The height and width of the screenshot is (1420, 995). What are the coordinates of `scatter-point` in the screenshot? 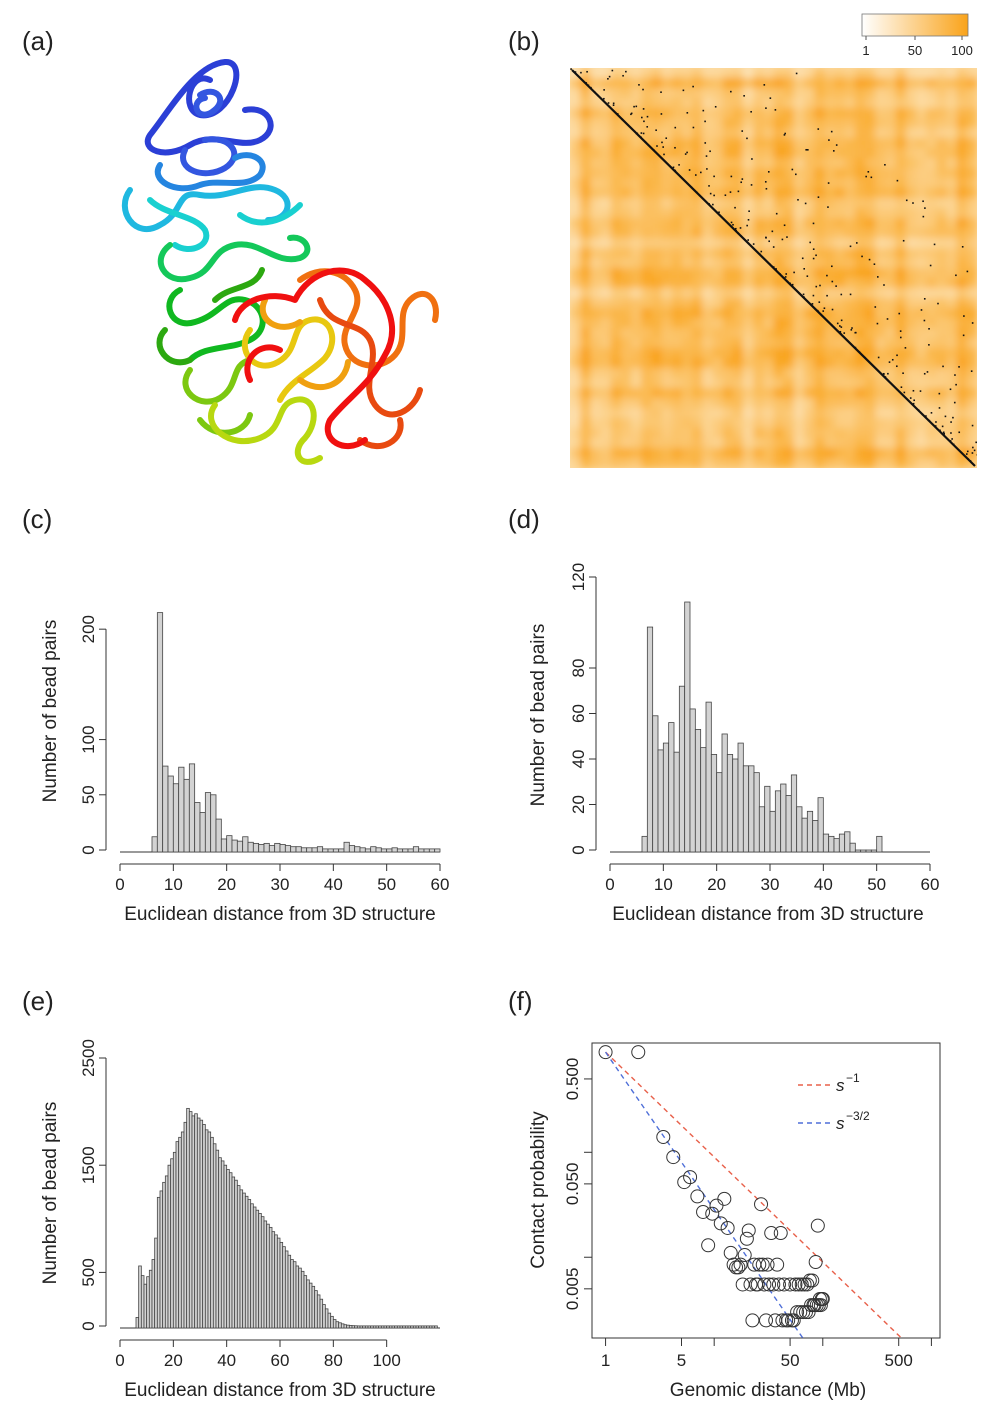 It's located at (730, 1252).